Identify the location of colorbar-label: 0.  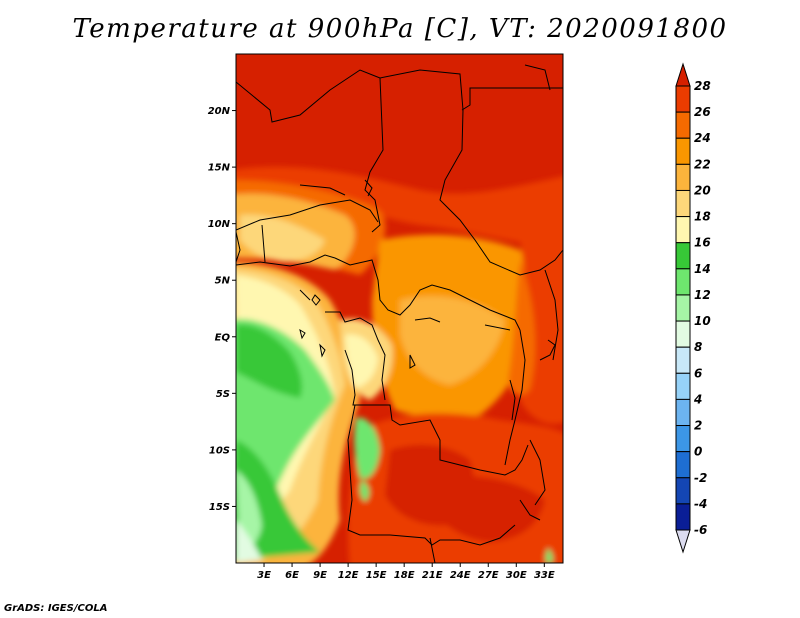
(698, 452).